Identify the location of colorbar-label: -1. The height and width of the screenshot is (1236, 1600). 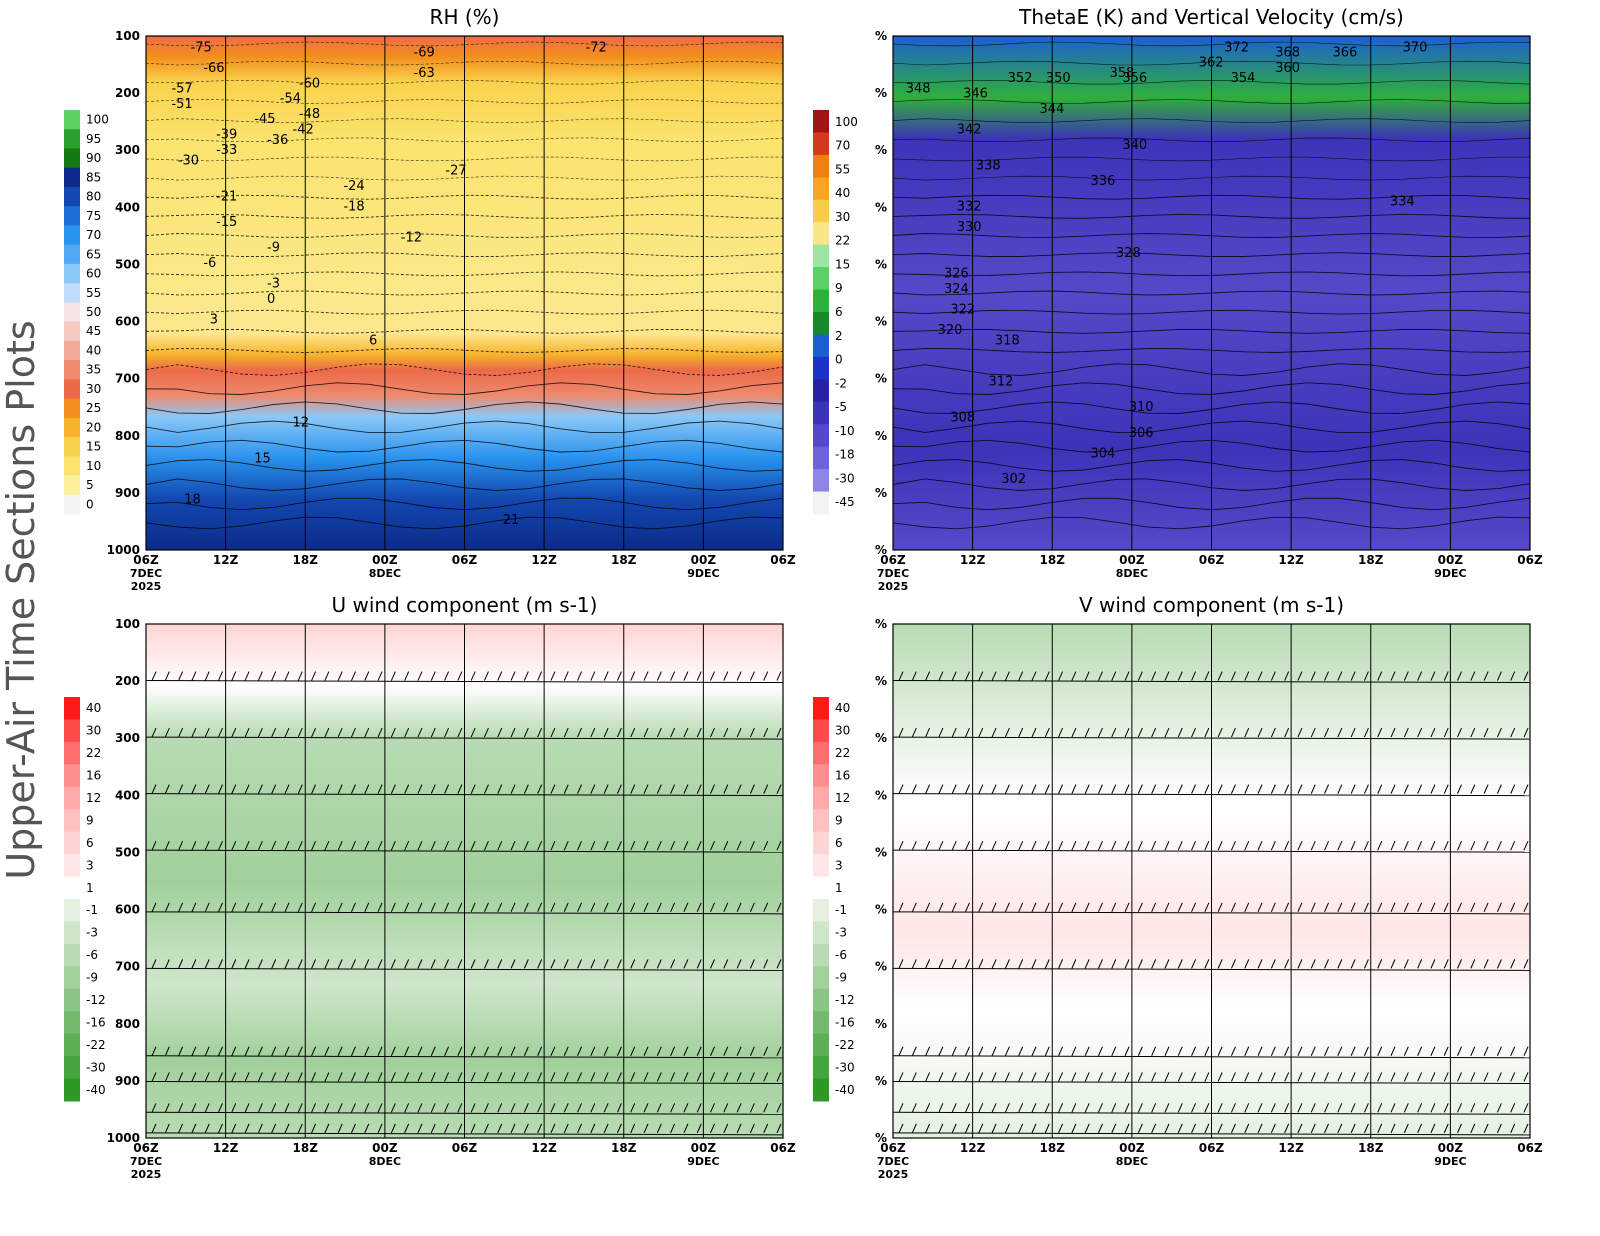
(92, 910).